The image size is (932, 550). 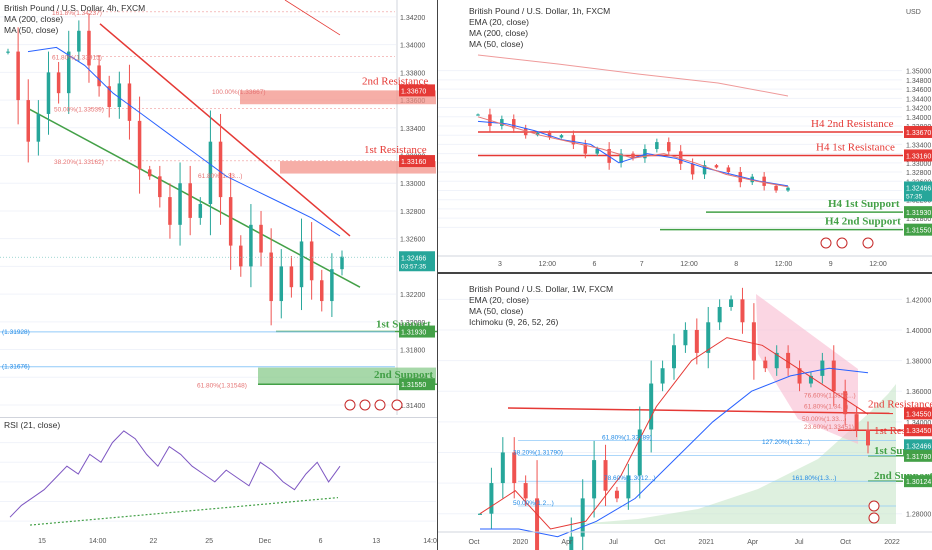 I want to click on w1-price-tag: 1.31780, so click(x=918, y=457).